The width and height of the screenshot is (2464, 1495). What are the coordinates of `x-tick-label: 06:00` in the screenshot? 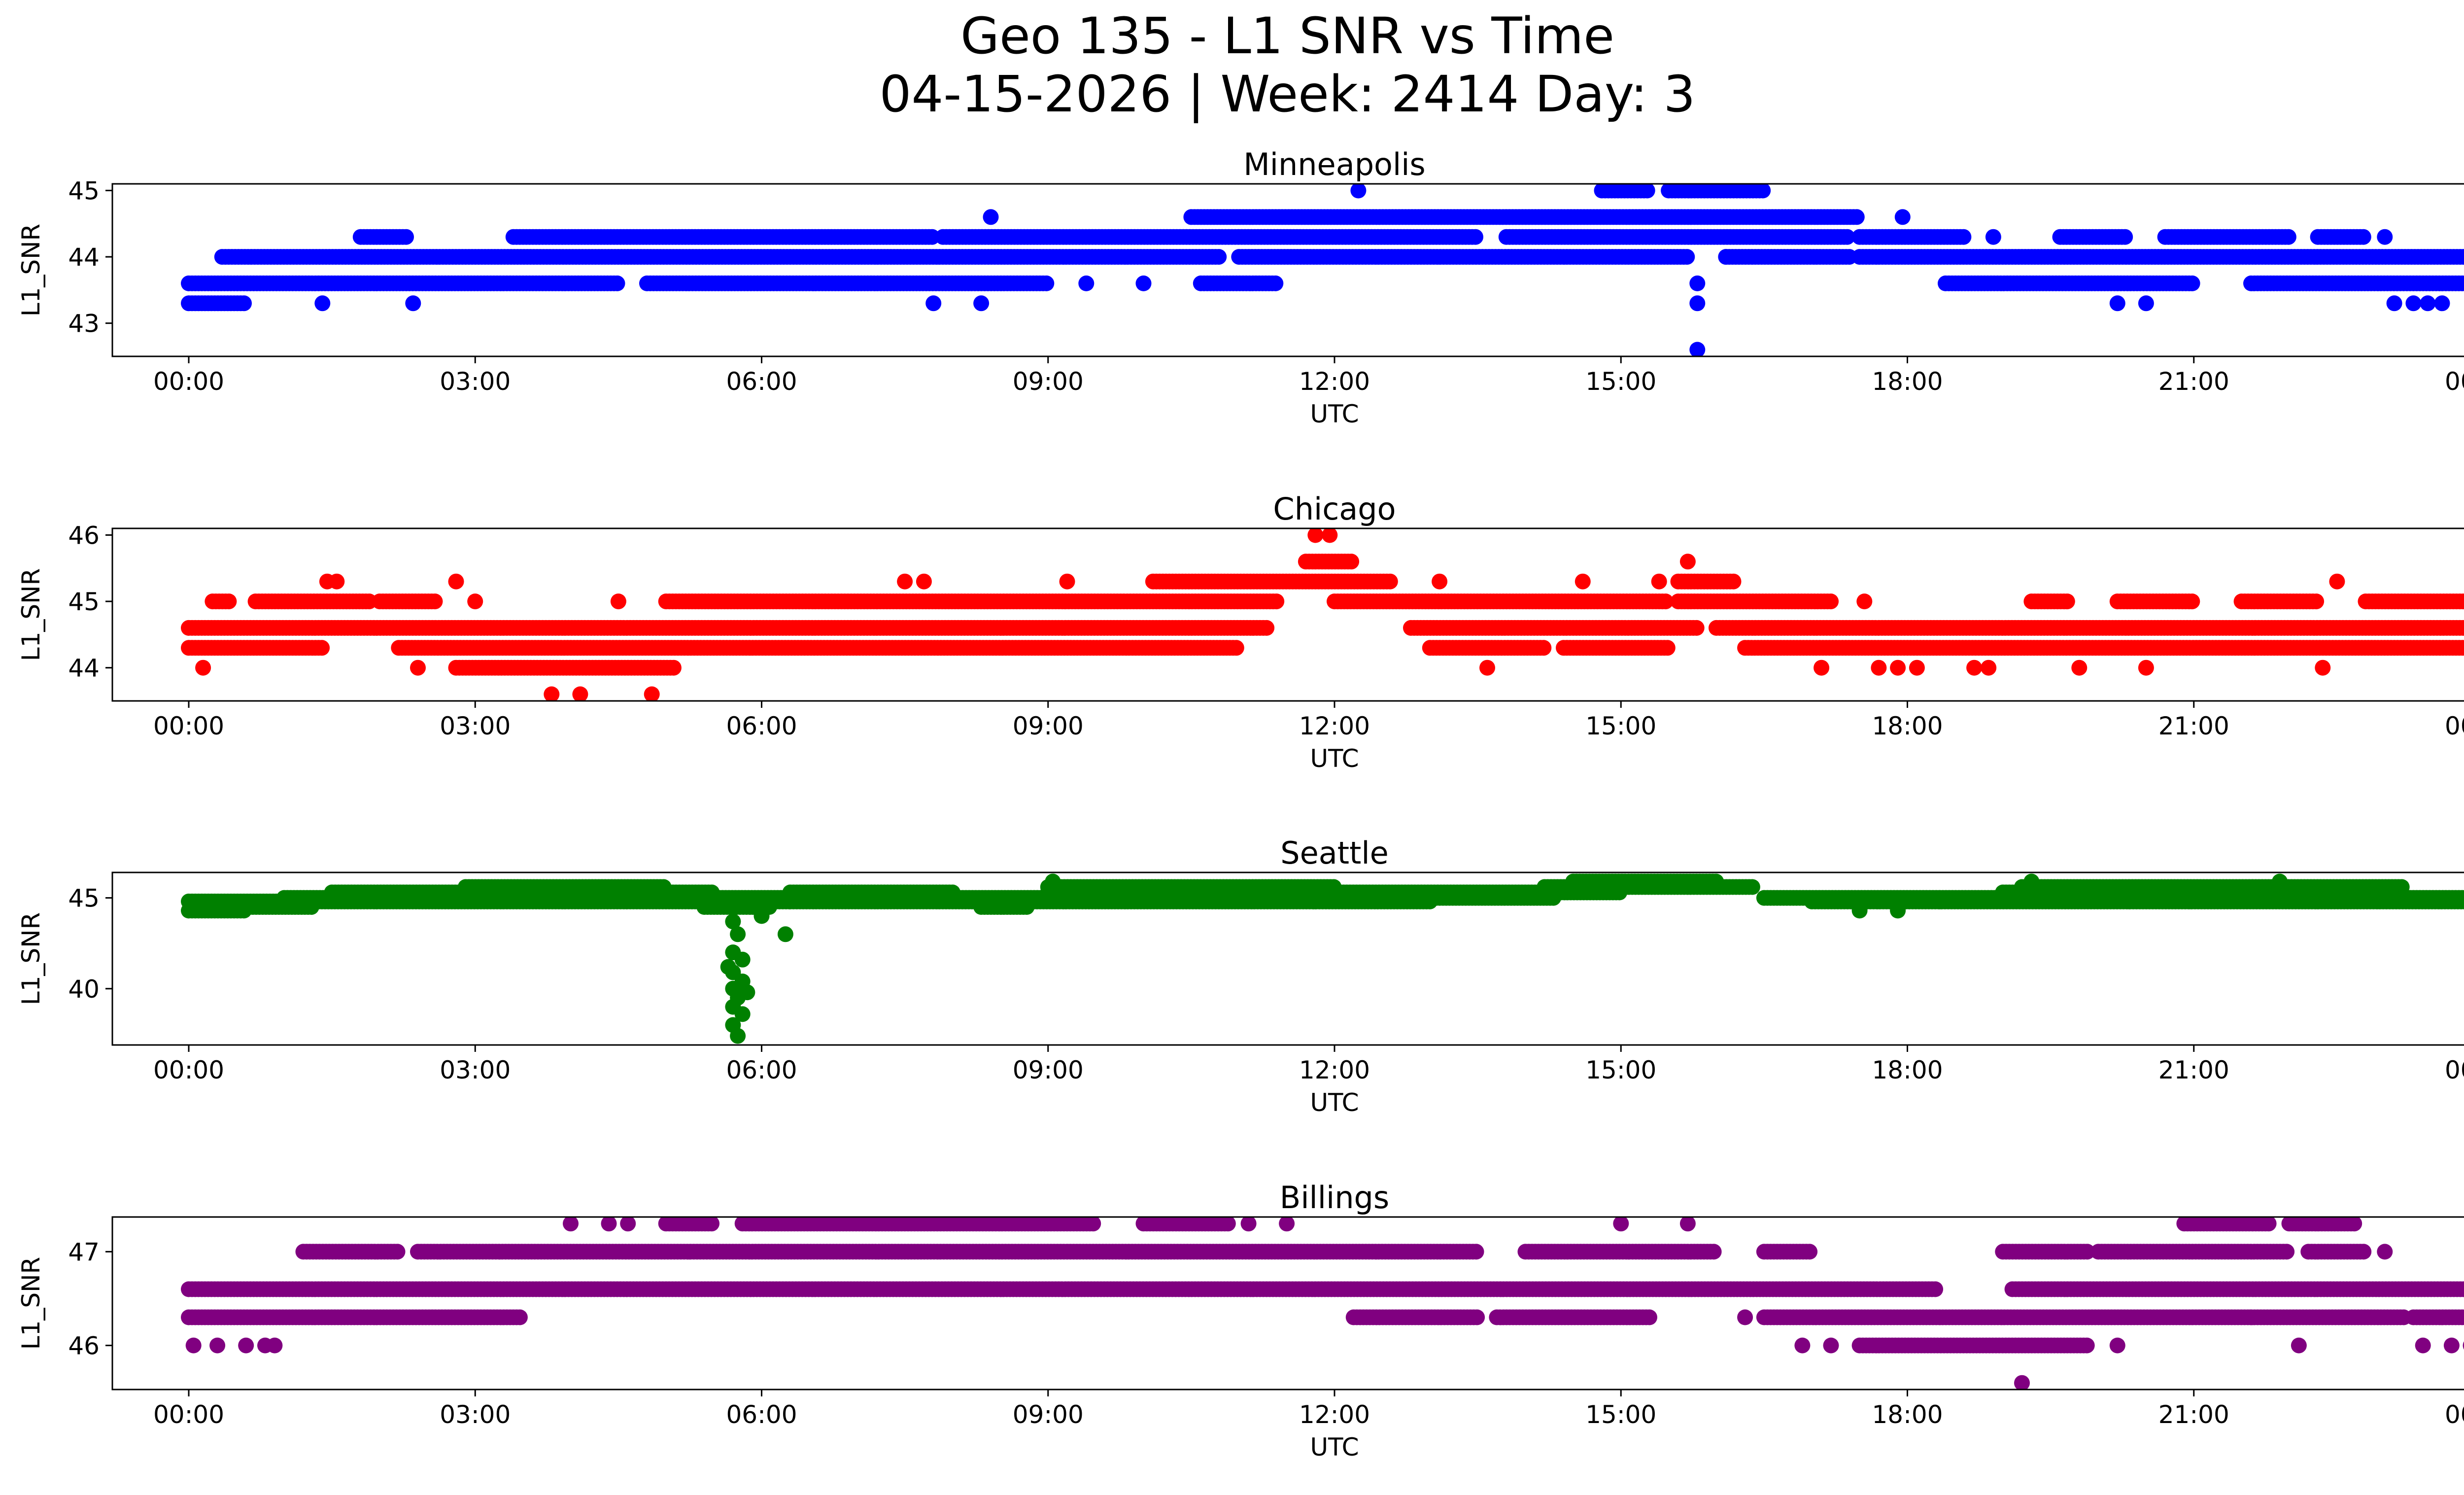 It's located at (761, 726).